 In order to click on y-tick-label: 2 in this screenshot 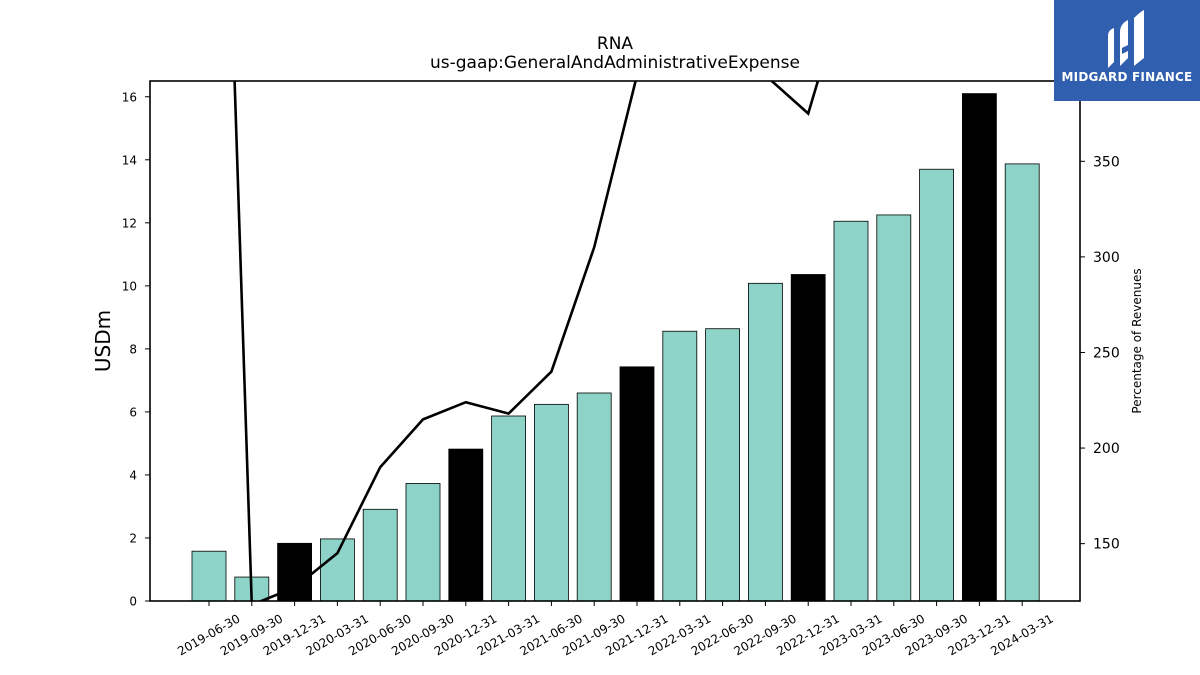, I will do `click(133, 538)`.